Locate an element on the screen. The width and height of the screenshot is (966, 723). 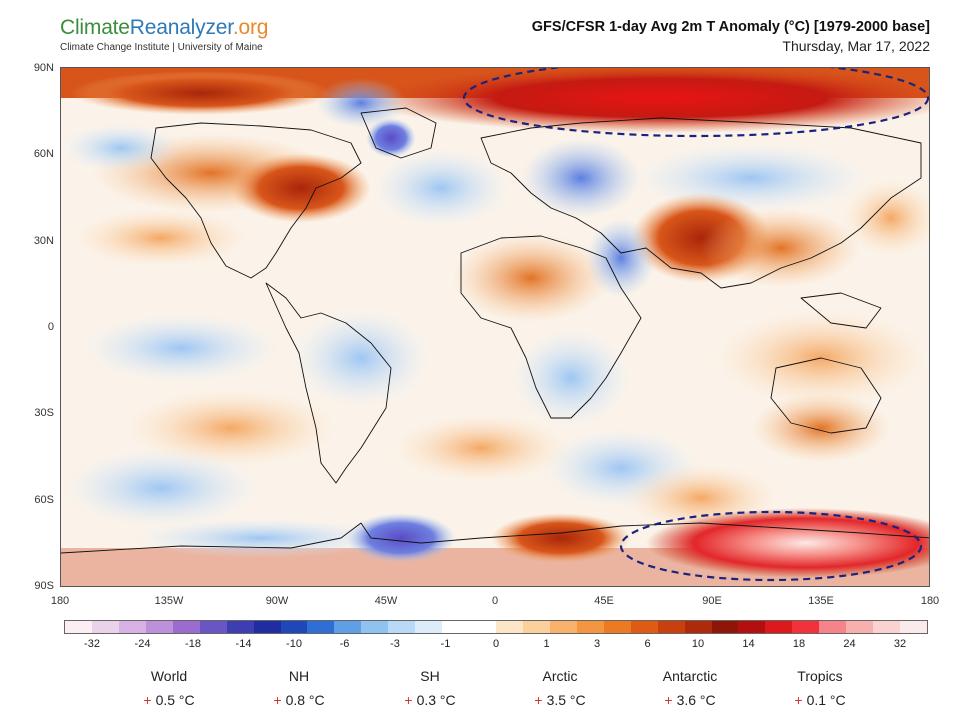
stat-value-row: +0.5 °C is located at coordinates (169, 700).